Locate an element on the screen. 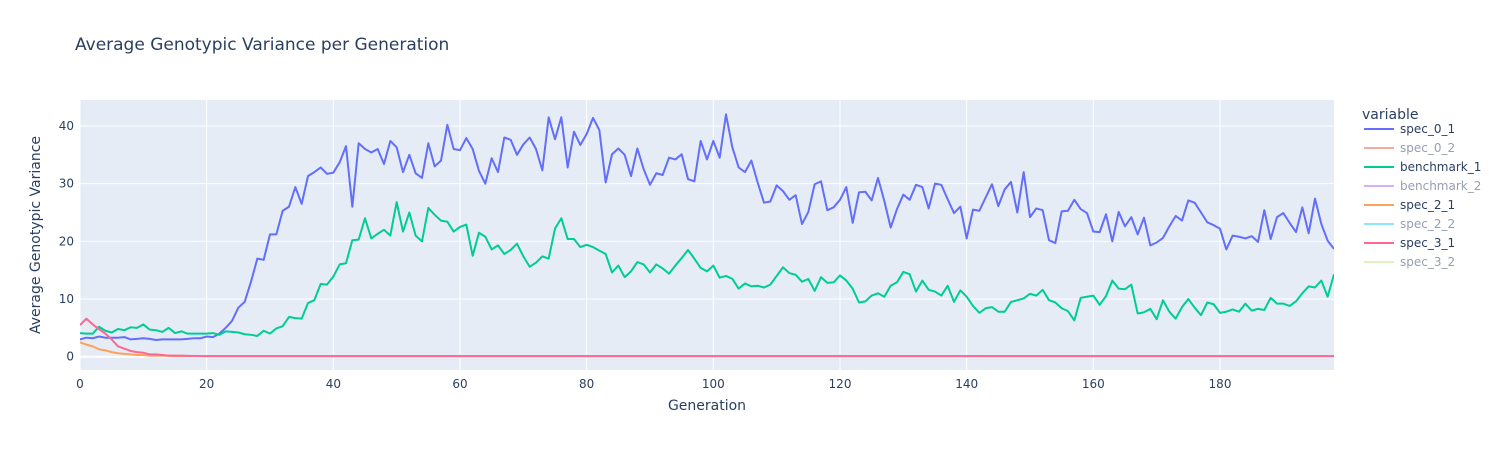  x-tick-label: 120 is located at coordinates (840, 384).